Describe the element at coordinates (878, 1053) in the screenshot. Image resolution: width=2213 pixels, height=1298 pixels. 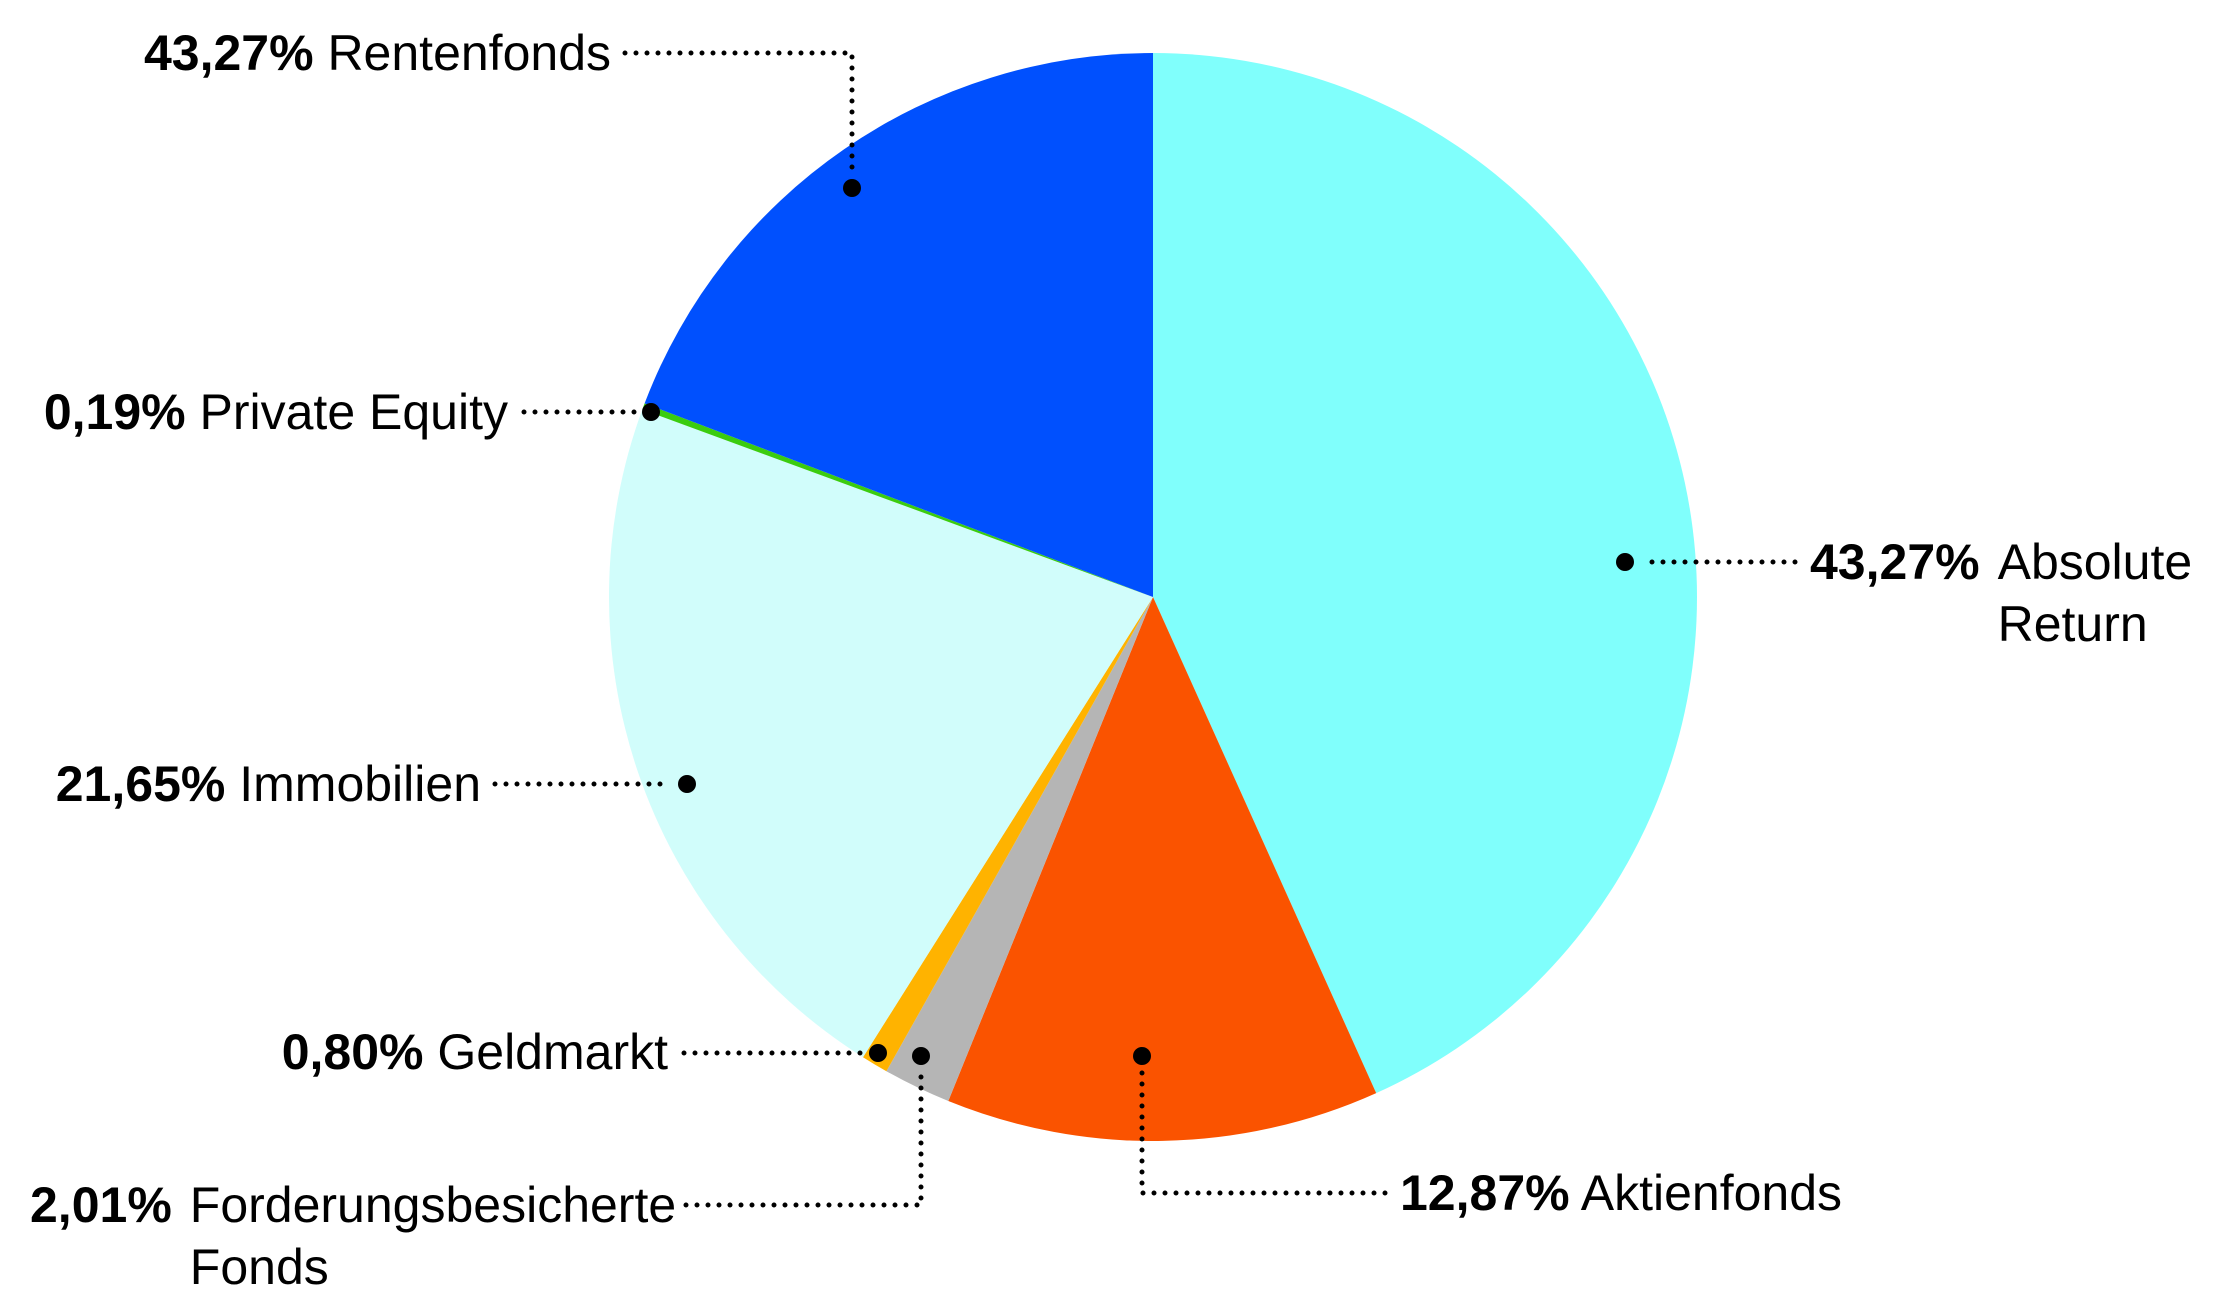
I see `leader-dot-geldmarkt` at that location.